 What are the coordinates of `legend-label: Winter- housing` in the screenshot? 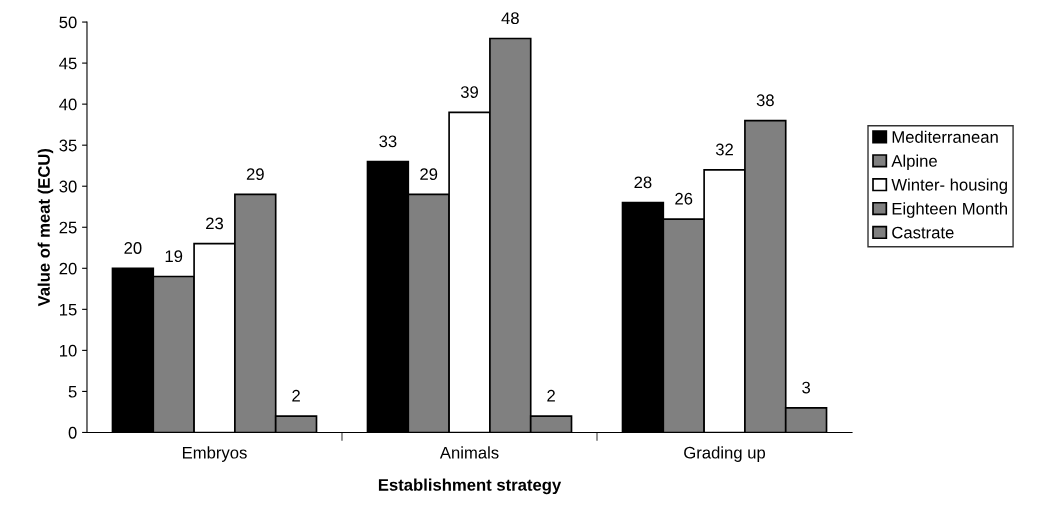 It's located at (949, 186).